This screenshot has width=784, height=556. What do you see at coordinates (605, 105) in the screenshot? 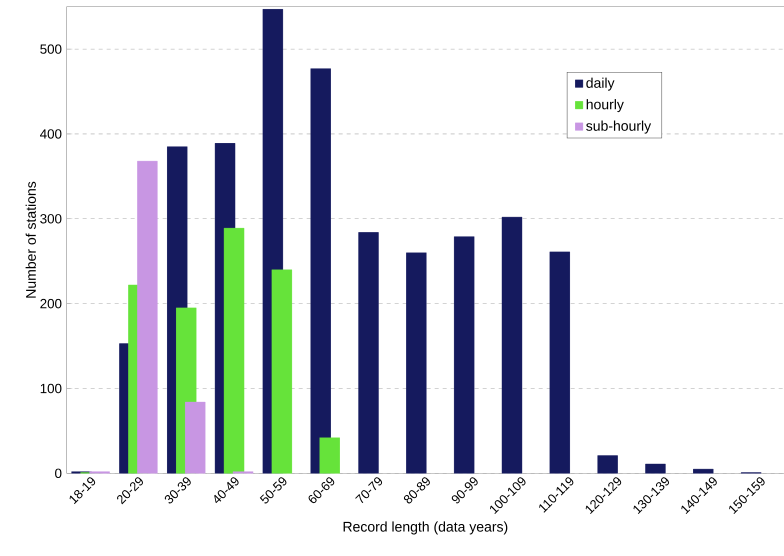
I see `legend-label: hourly` at bounding box center [605, 105].